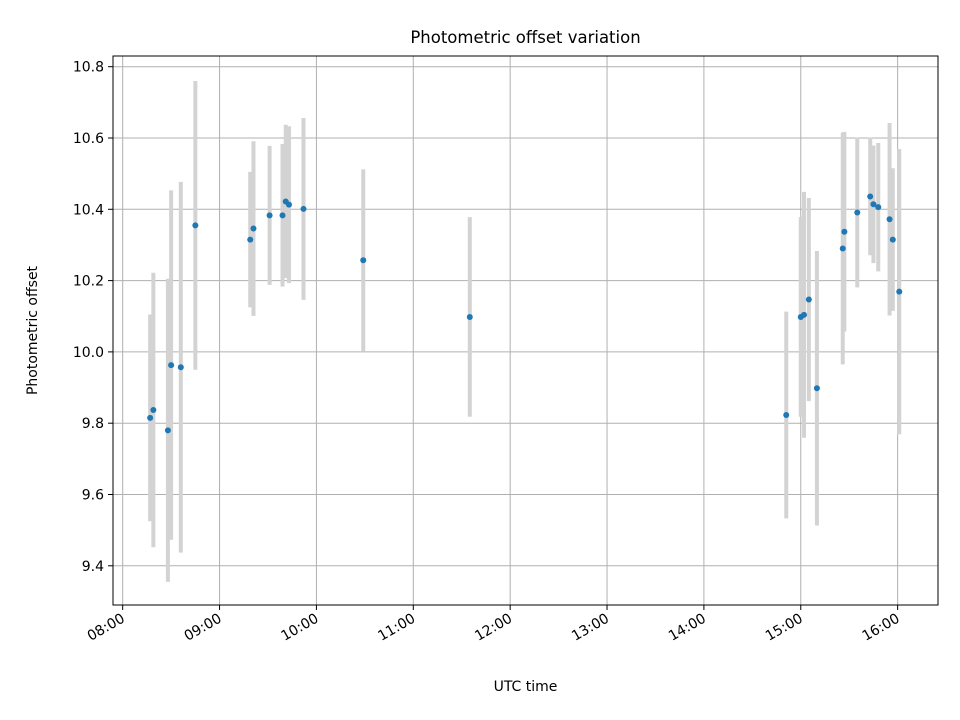 This screenshot has width=960, height=720. Describe the element at coordinates (396, 628) in the screenshot. I see `x-tick-label: 11:00` at that location.